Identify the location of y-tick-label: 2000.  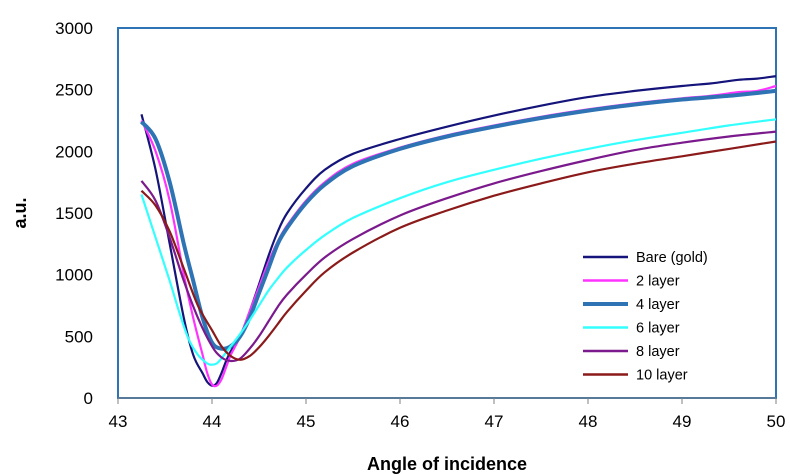
(74, 151).